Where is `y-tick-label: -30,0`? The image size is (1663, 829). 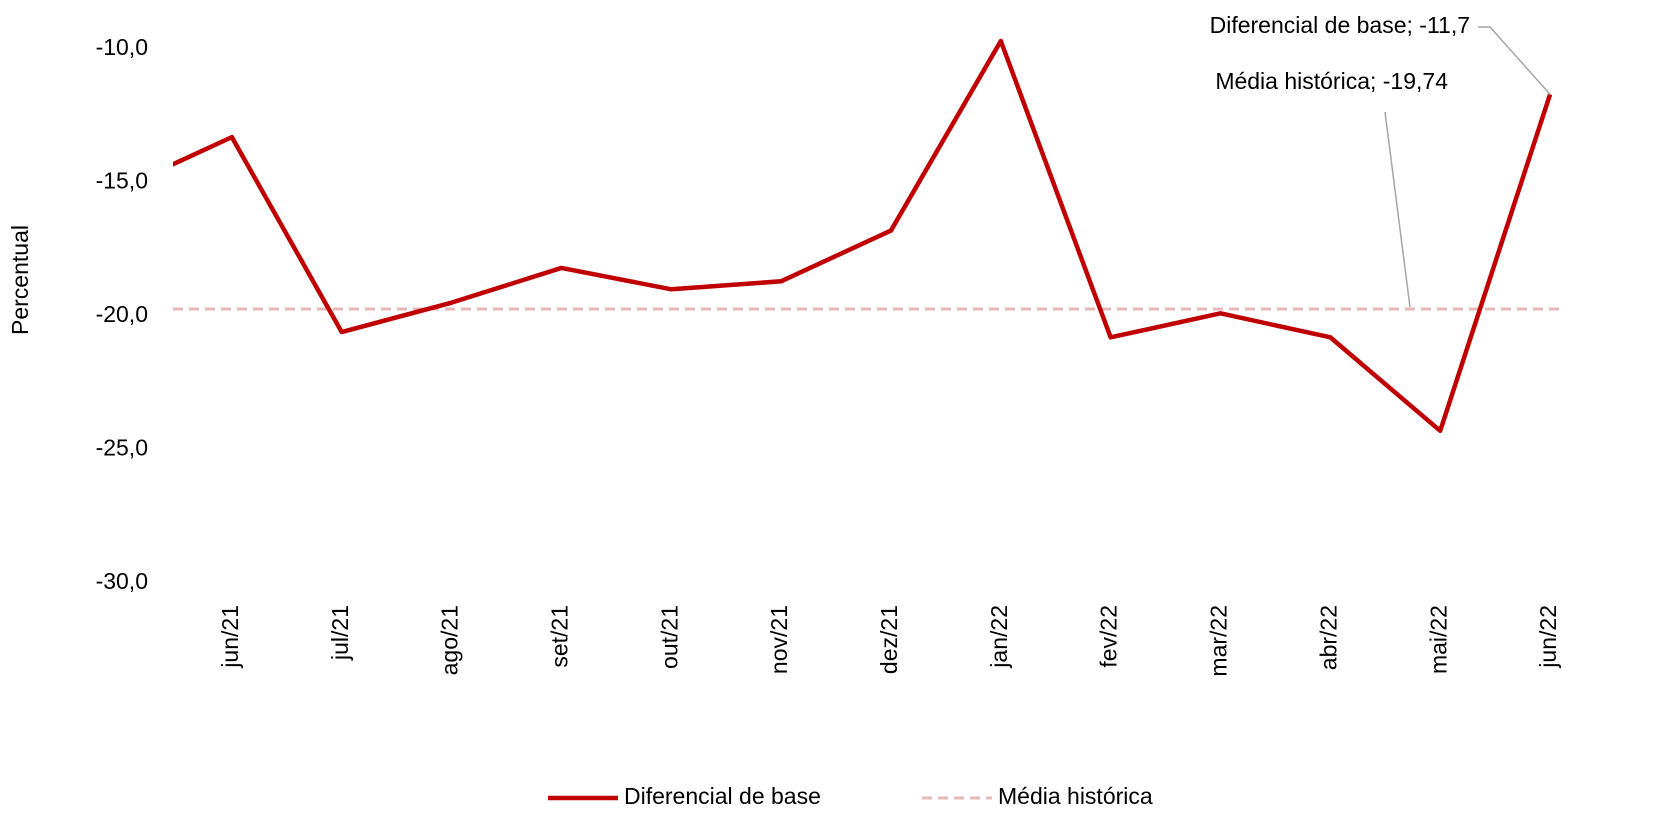 y-tick-label: -30,0 is located at coordinates (122, 581).